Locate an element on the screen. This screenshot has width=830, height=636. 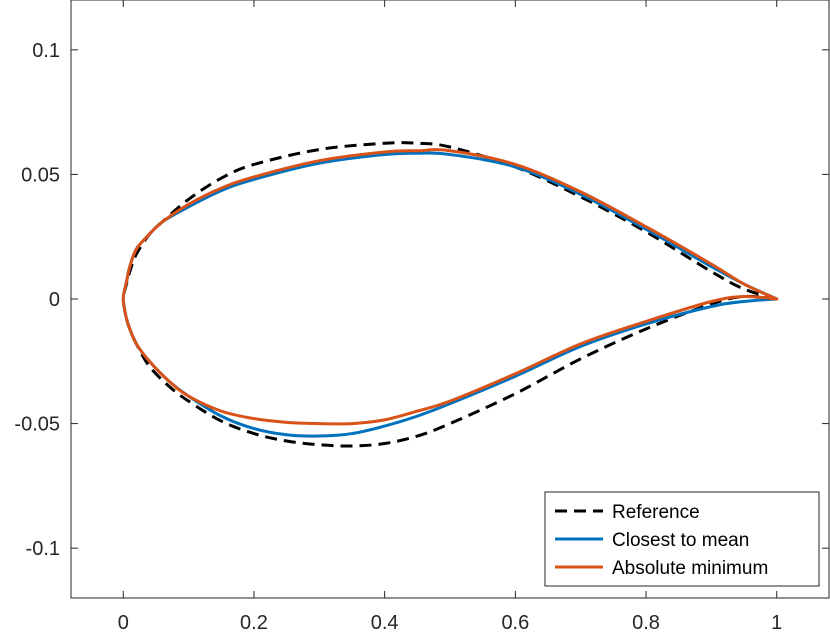
x-tick-label: 0.6 is located at coordinates (515, 623).